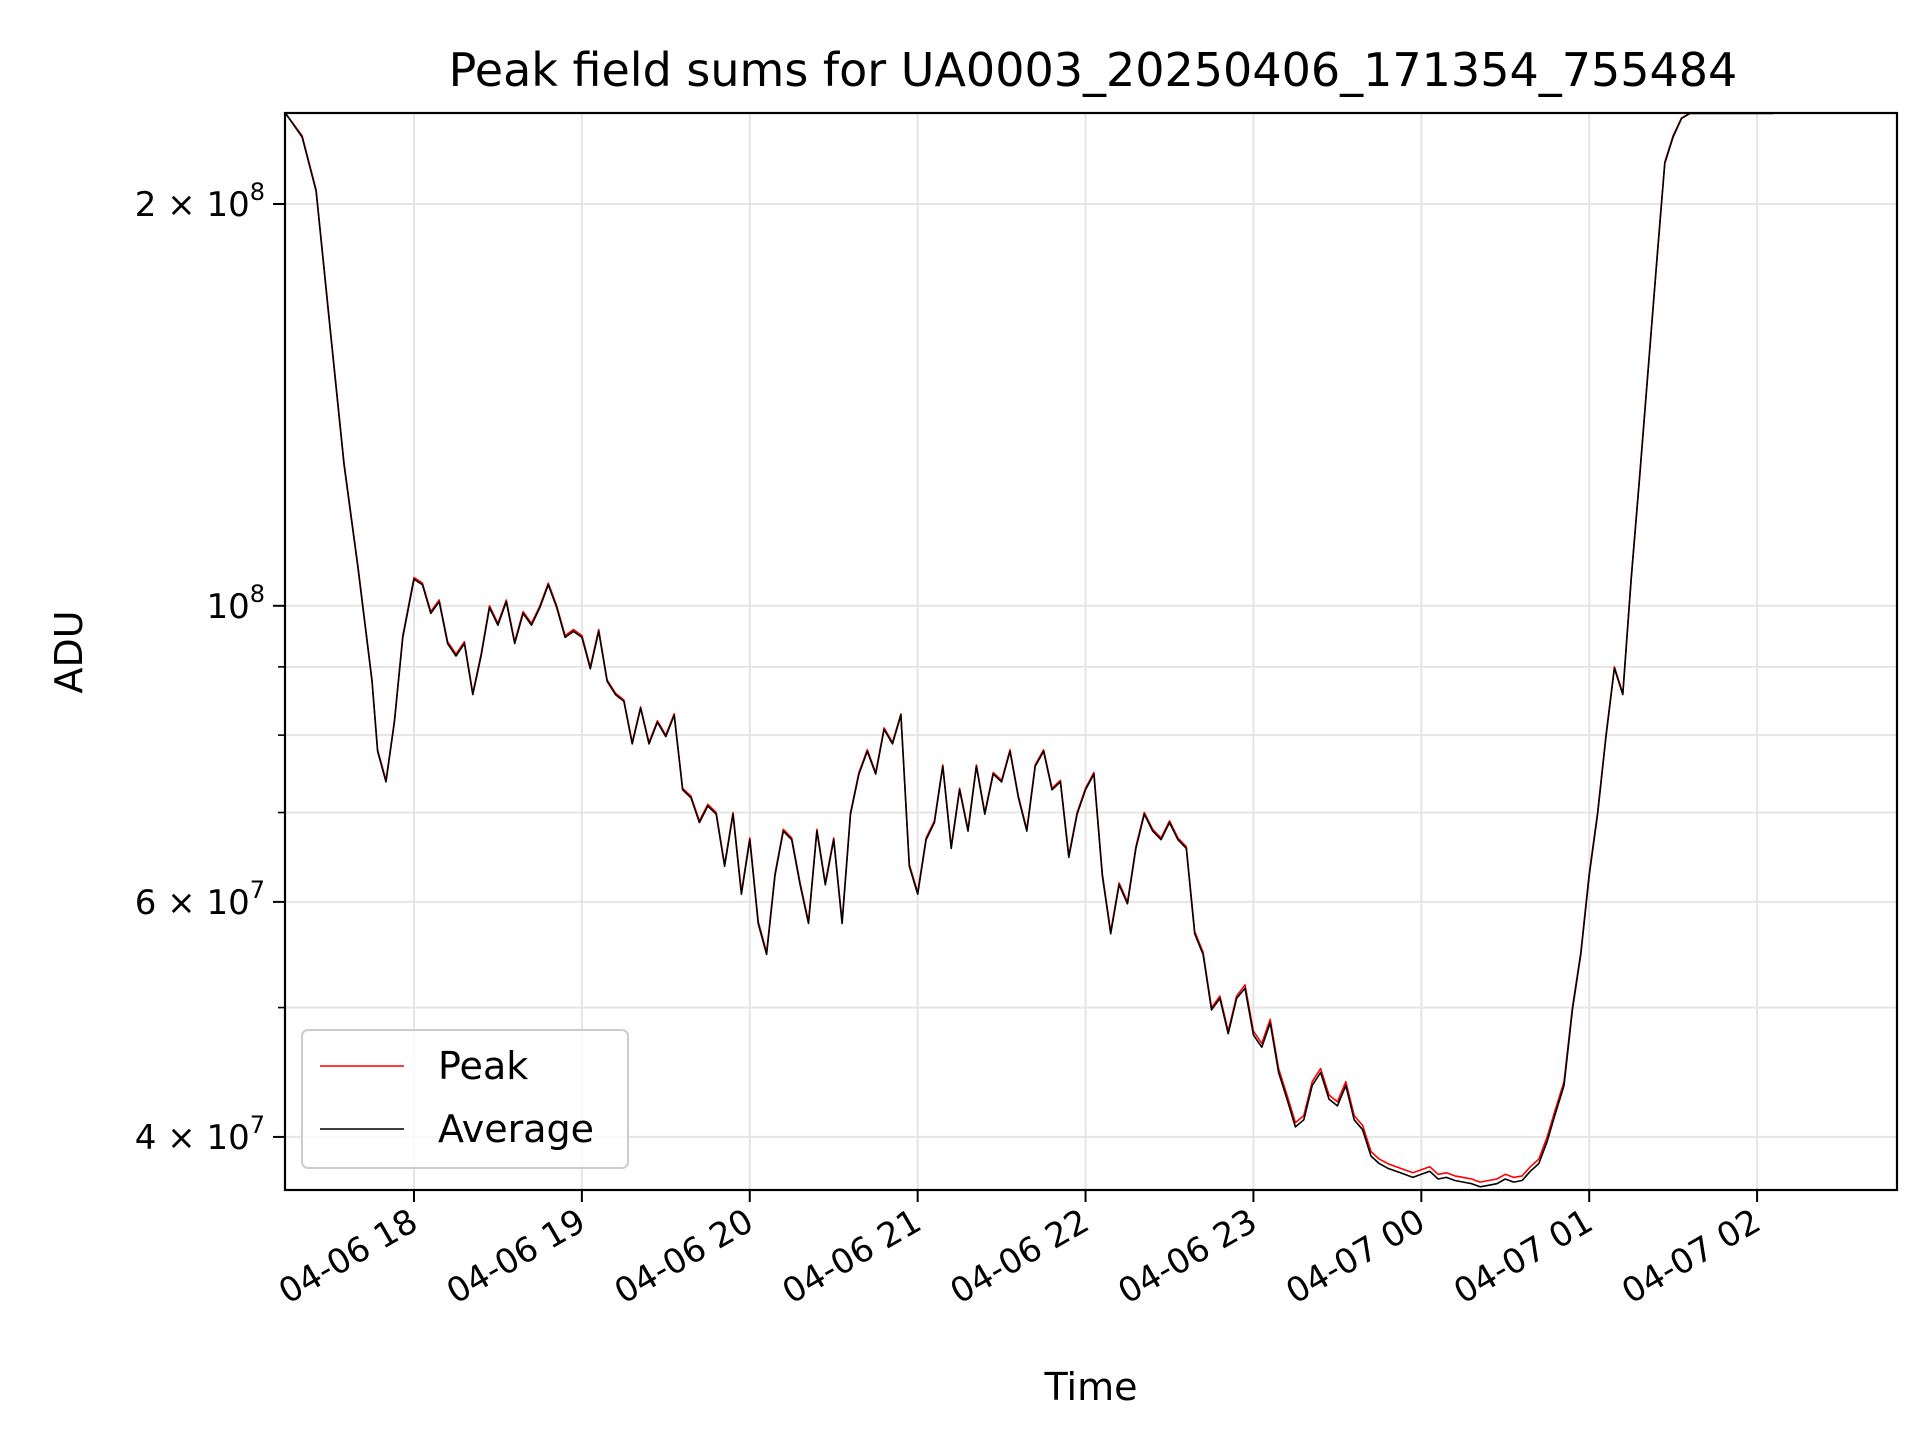 This screenshot has height=1440, width=1920. What do you see at coordinates (483, 1066) in the screenshot?
I see `legend-label-peak: Peak` at bounding box center [483, 1066].